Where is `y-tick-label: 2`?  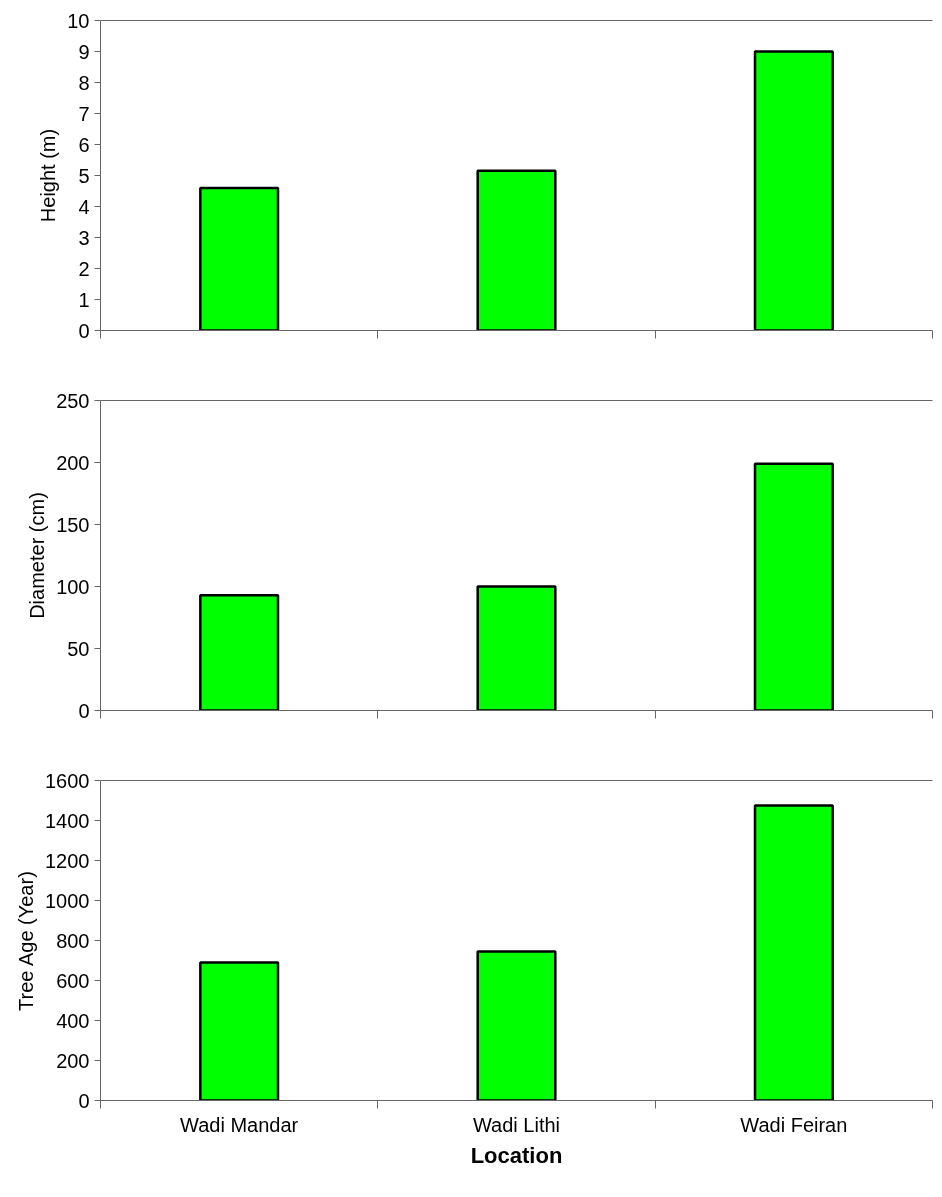
y-tick-label: 2 is located at coordinates (84, 268).